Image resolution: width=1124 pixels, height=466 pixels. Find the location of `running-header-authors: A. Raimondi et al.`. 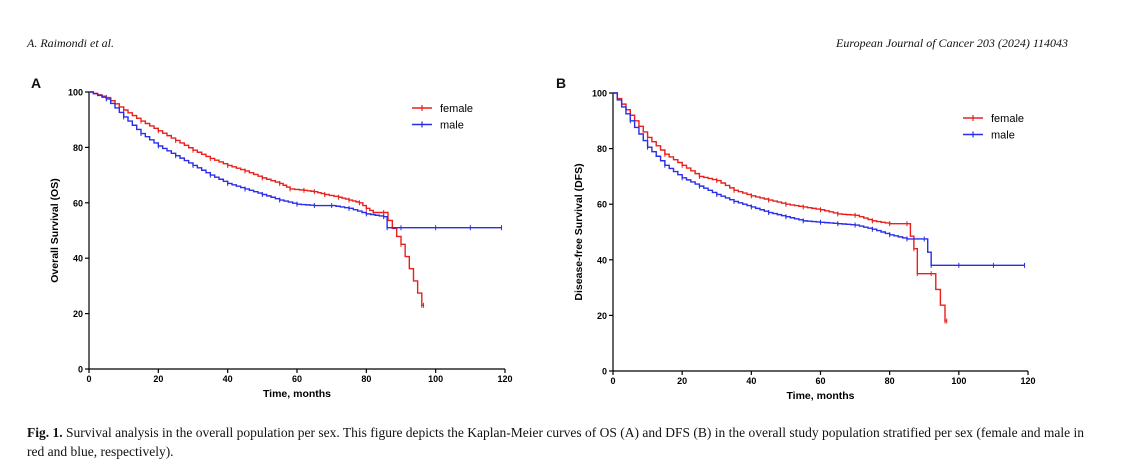

running-header-authors: A. Raimondi et al. is located at coordinates (70, 43).